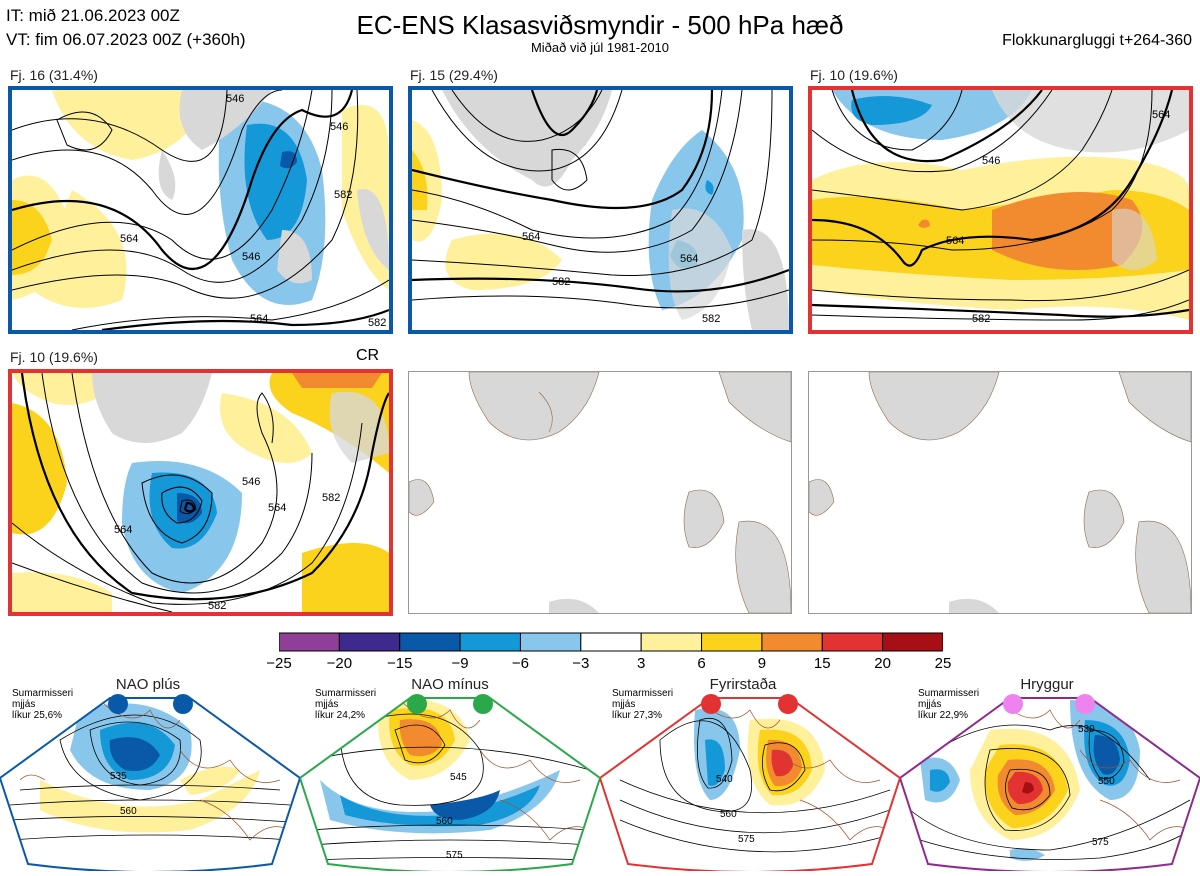 This screenshot has height=876, width=1200. I want to click on regime-3-map: 540 560 575, so click(750, 781).